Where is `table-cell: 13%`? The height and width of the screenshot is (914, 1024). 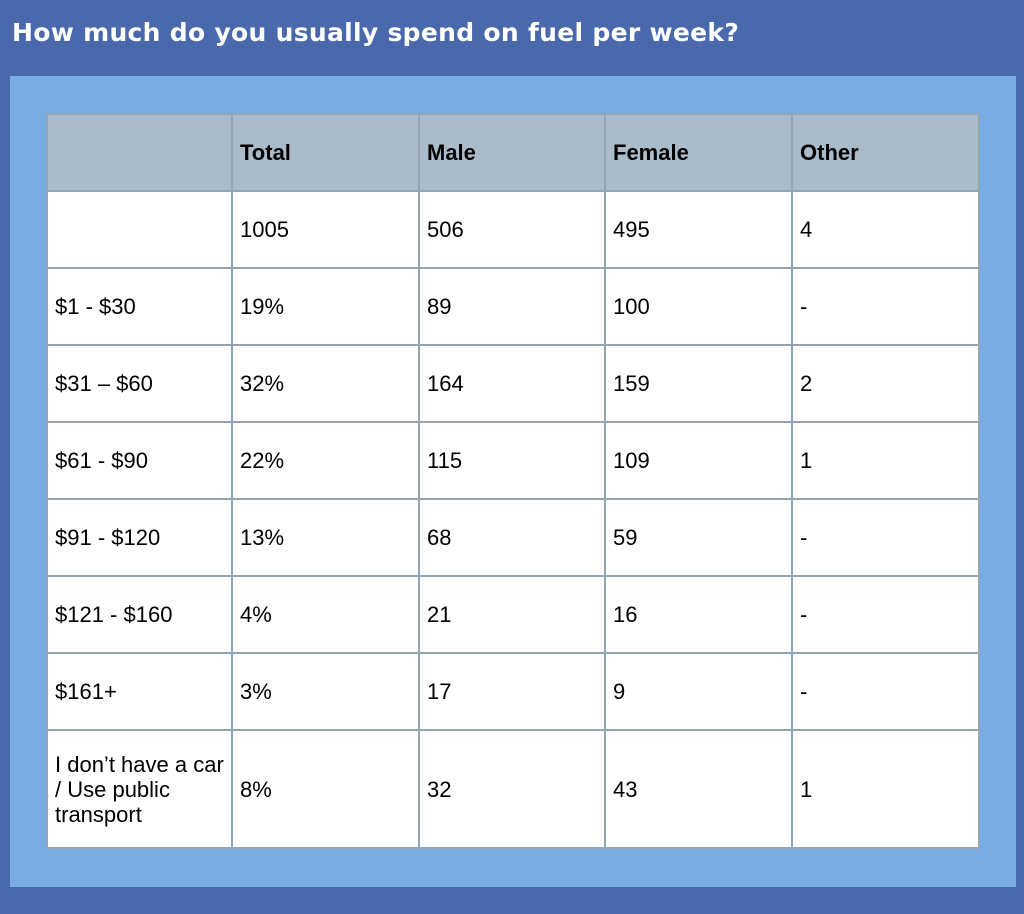 table-cell: 13% is located at coordinates (325, 537).